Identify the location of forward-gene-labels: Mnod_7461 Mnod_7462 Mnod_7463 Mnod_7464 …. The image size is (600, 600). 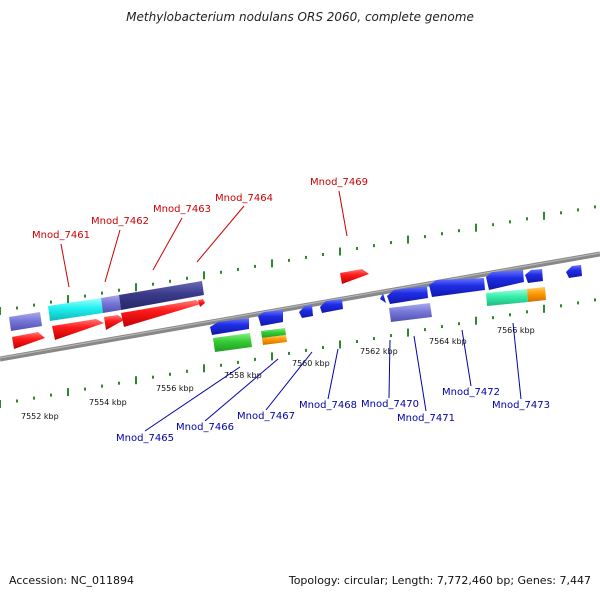
(200, 209).